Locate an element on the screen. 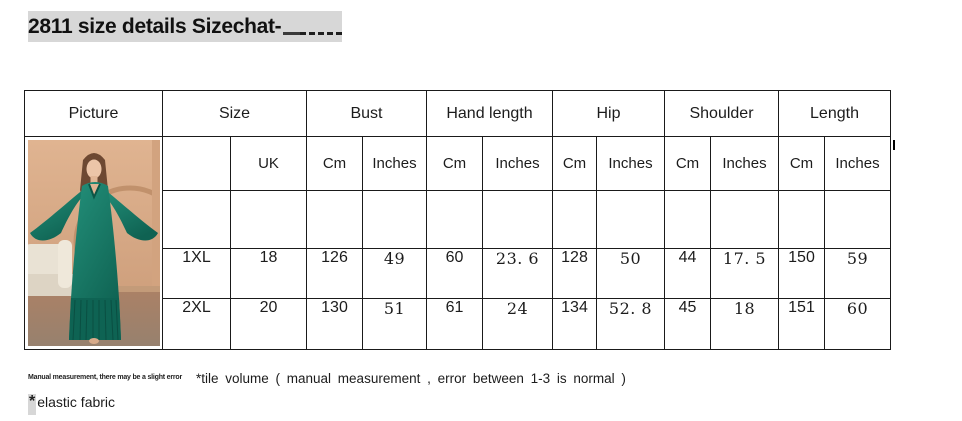 Image resolution: width=962 pixels, height=421 pixels. title-underline-solid is located at coordinates (291, 33).